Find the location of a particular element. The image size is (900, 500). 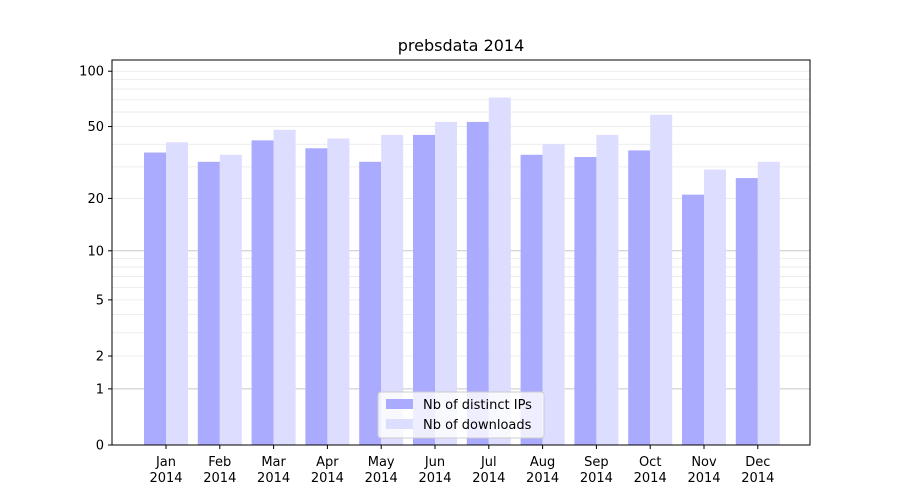

x-tick-label-month: Feb is located at coordinates (219, 462).